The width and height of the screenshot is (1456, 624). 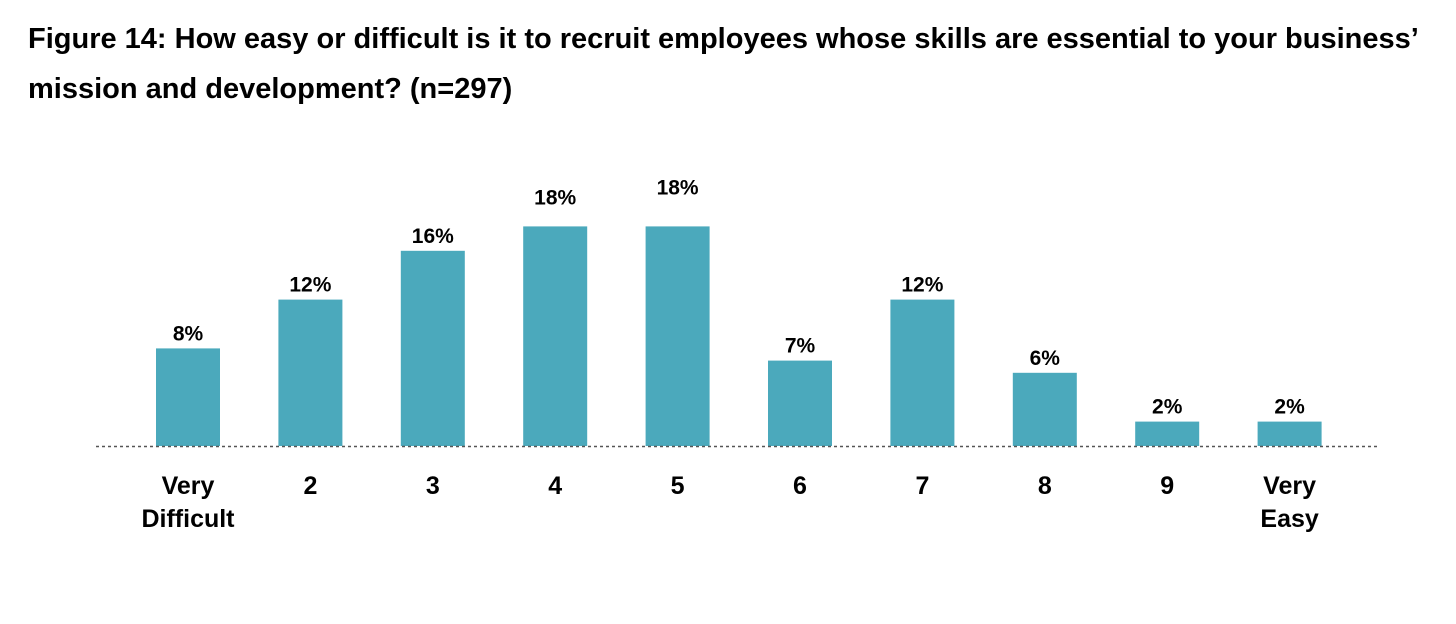 I want to click on x-tick-label: 4, so click(x=555, y=486).